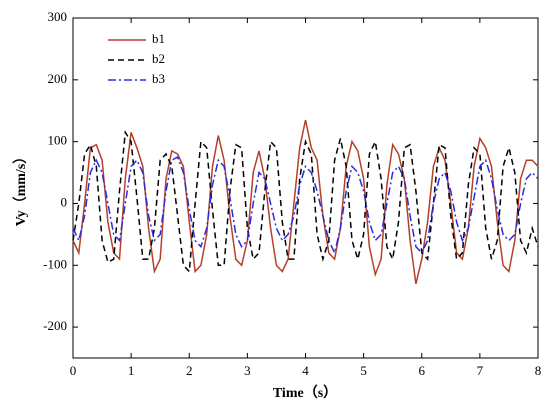 The height and width of the screenshot is (407, 550). Describe the element at coordinates (158, 58) in the screenshot. I see `legend-label: b2` at that location.